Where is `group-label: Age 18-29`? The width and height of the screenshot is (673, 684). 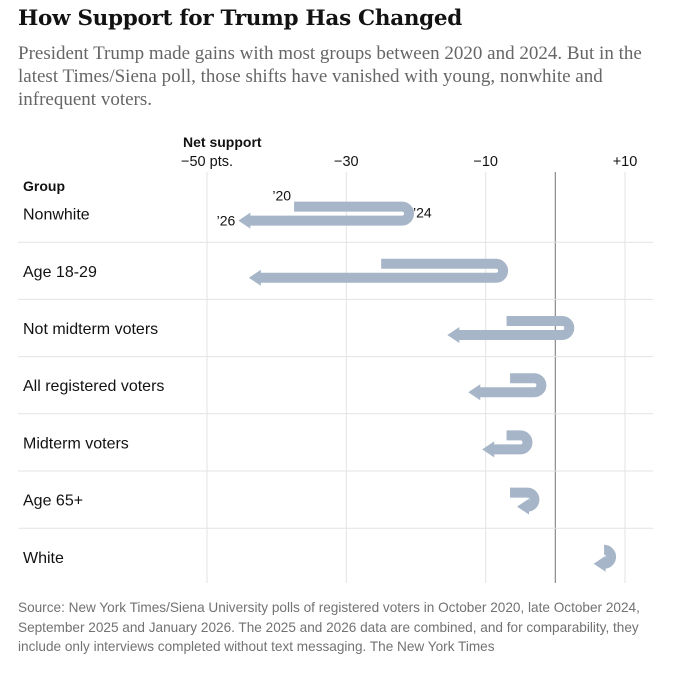 group-label: Age 18-29 is located at coordinates (60, 272).